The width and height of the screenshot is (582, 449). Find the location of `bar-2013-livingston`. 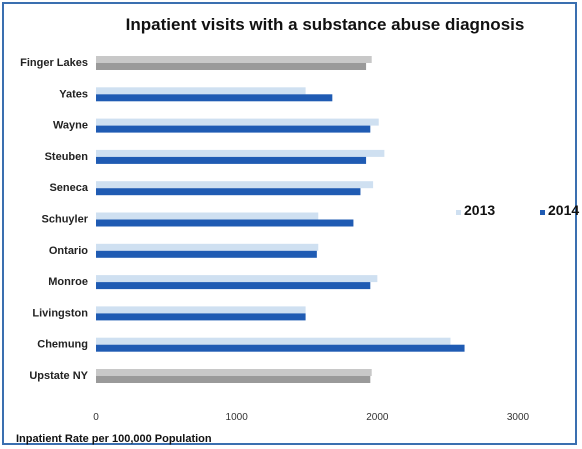

bar-2013-livingston is located at coordinates (201, 310).